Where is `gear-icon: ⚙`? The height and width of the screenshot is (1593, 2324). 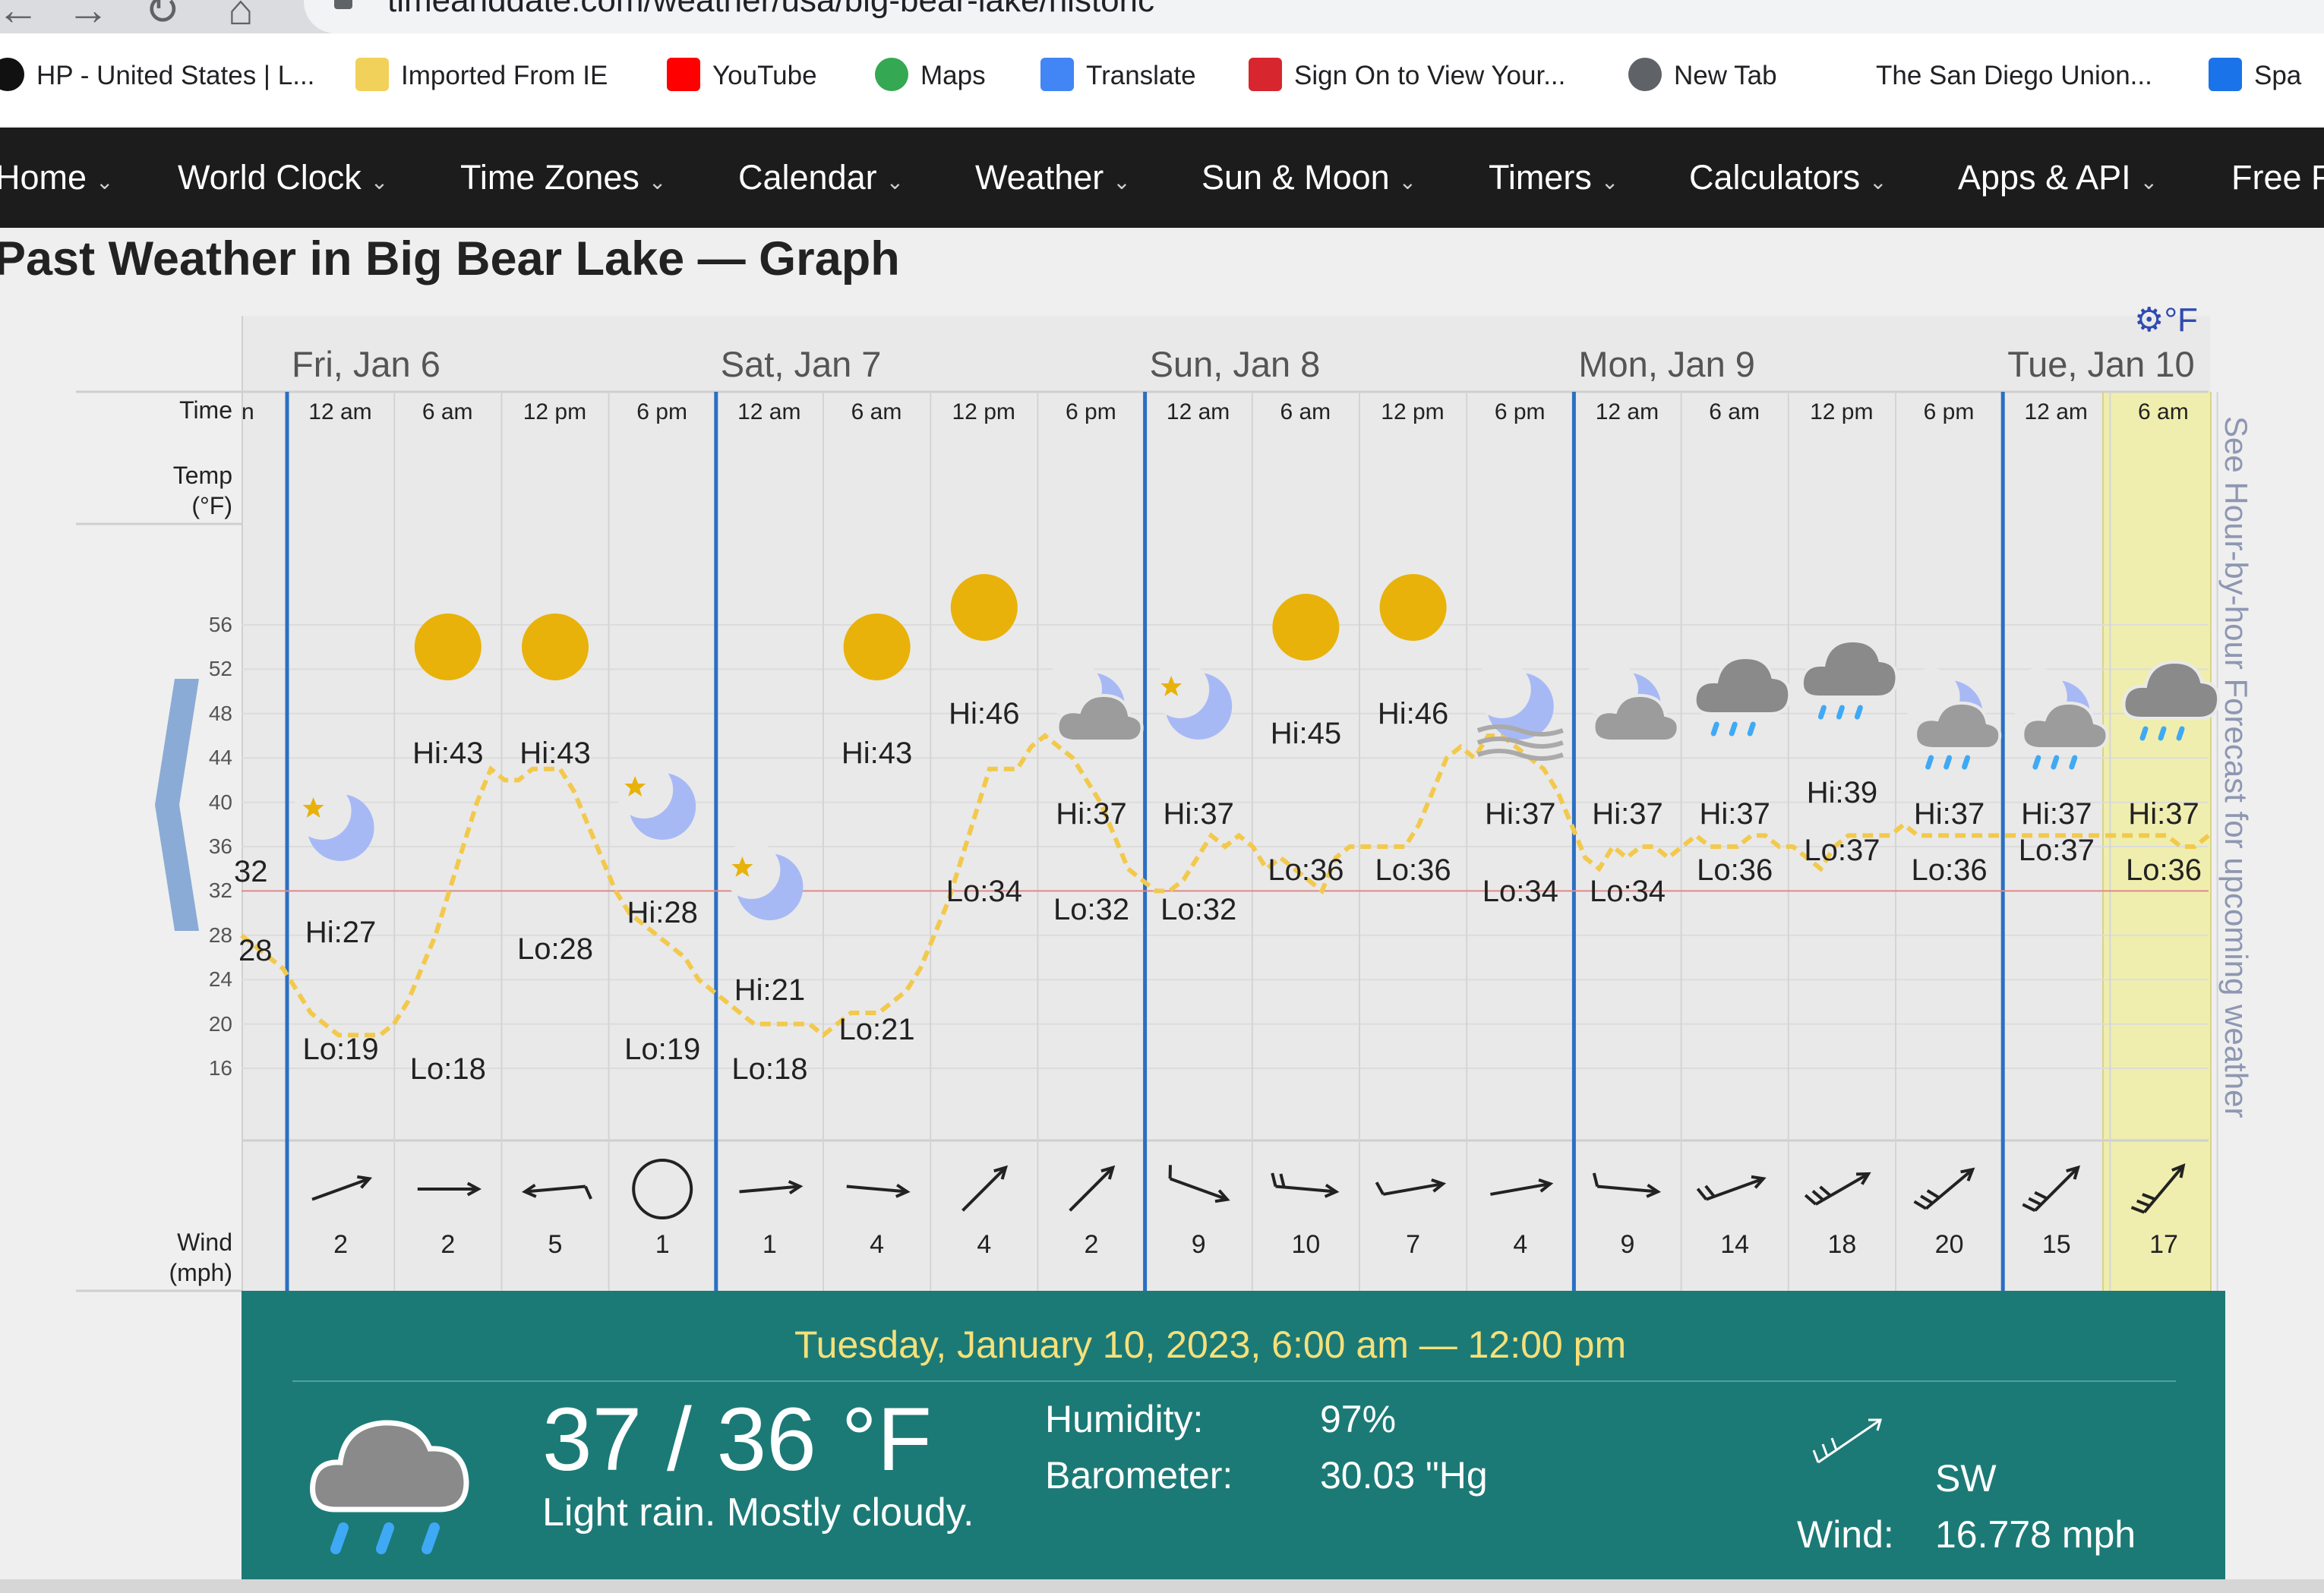
gear-icon: ⚙ is located at coordinates (2149, 320).